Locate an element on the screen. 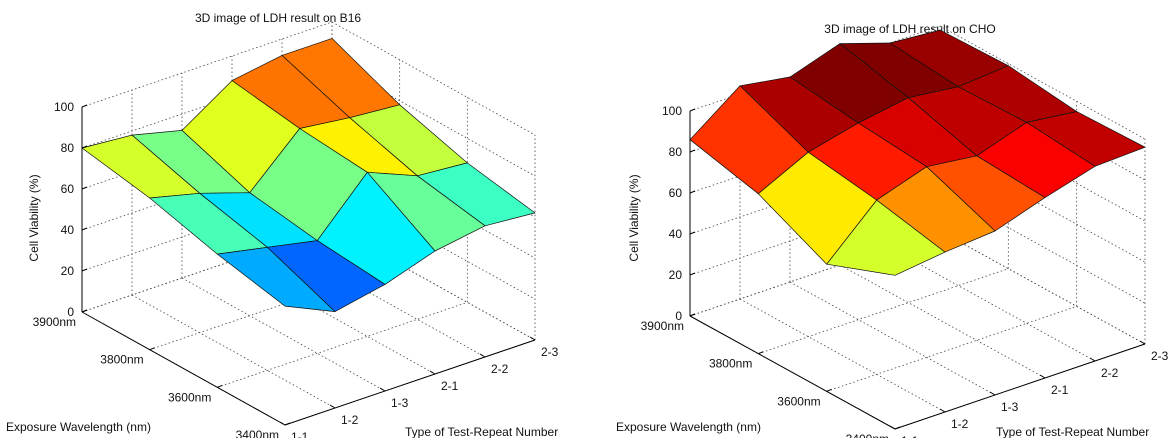 This screenshot has height=438, width=1168. chart-title: 3D image of LDH result on CHO is located at coordinates (909, 29).